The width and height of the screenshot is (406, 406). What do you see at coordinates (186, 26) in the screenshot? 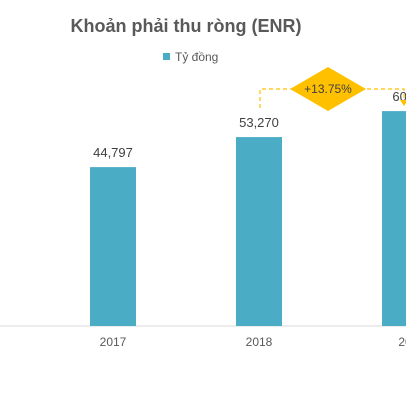
I see `chart-title: Khoản phải thu ròng (ENR)` at bounding box center [186, 26].